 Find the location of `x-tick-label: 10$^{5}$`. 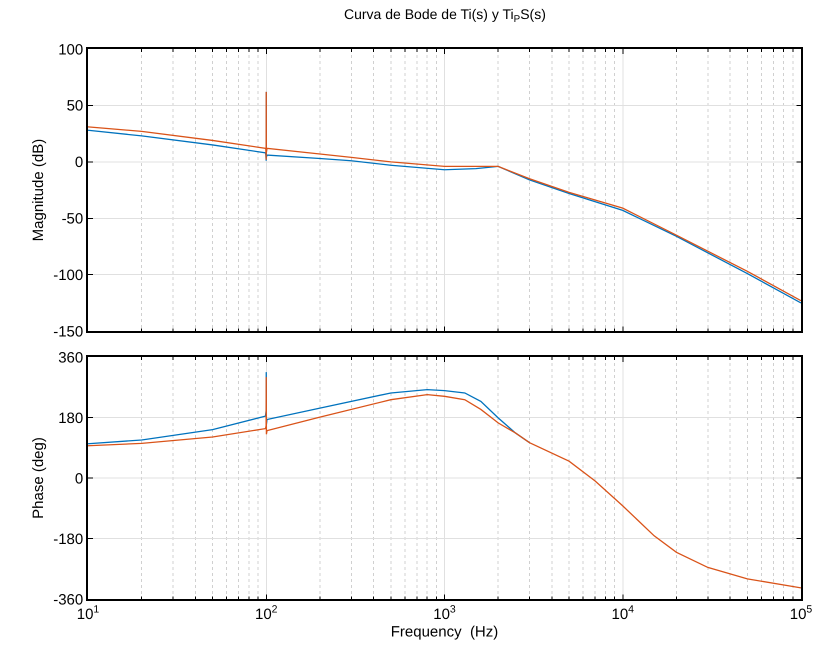

x-tick-label: 10$^{5}$ is located at coordinates (801, 613).